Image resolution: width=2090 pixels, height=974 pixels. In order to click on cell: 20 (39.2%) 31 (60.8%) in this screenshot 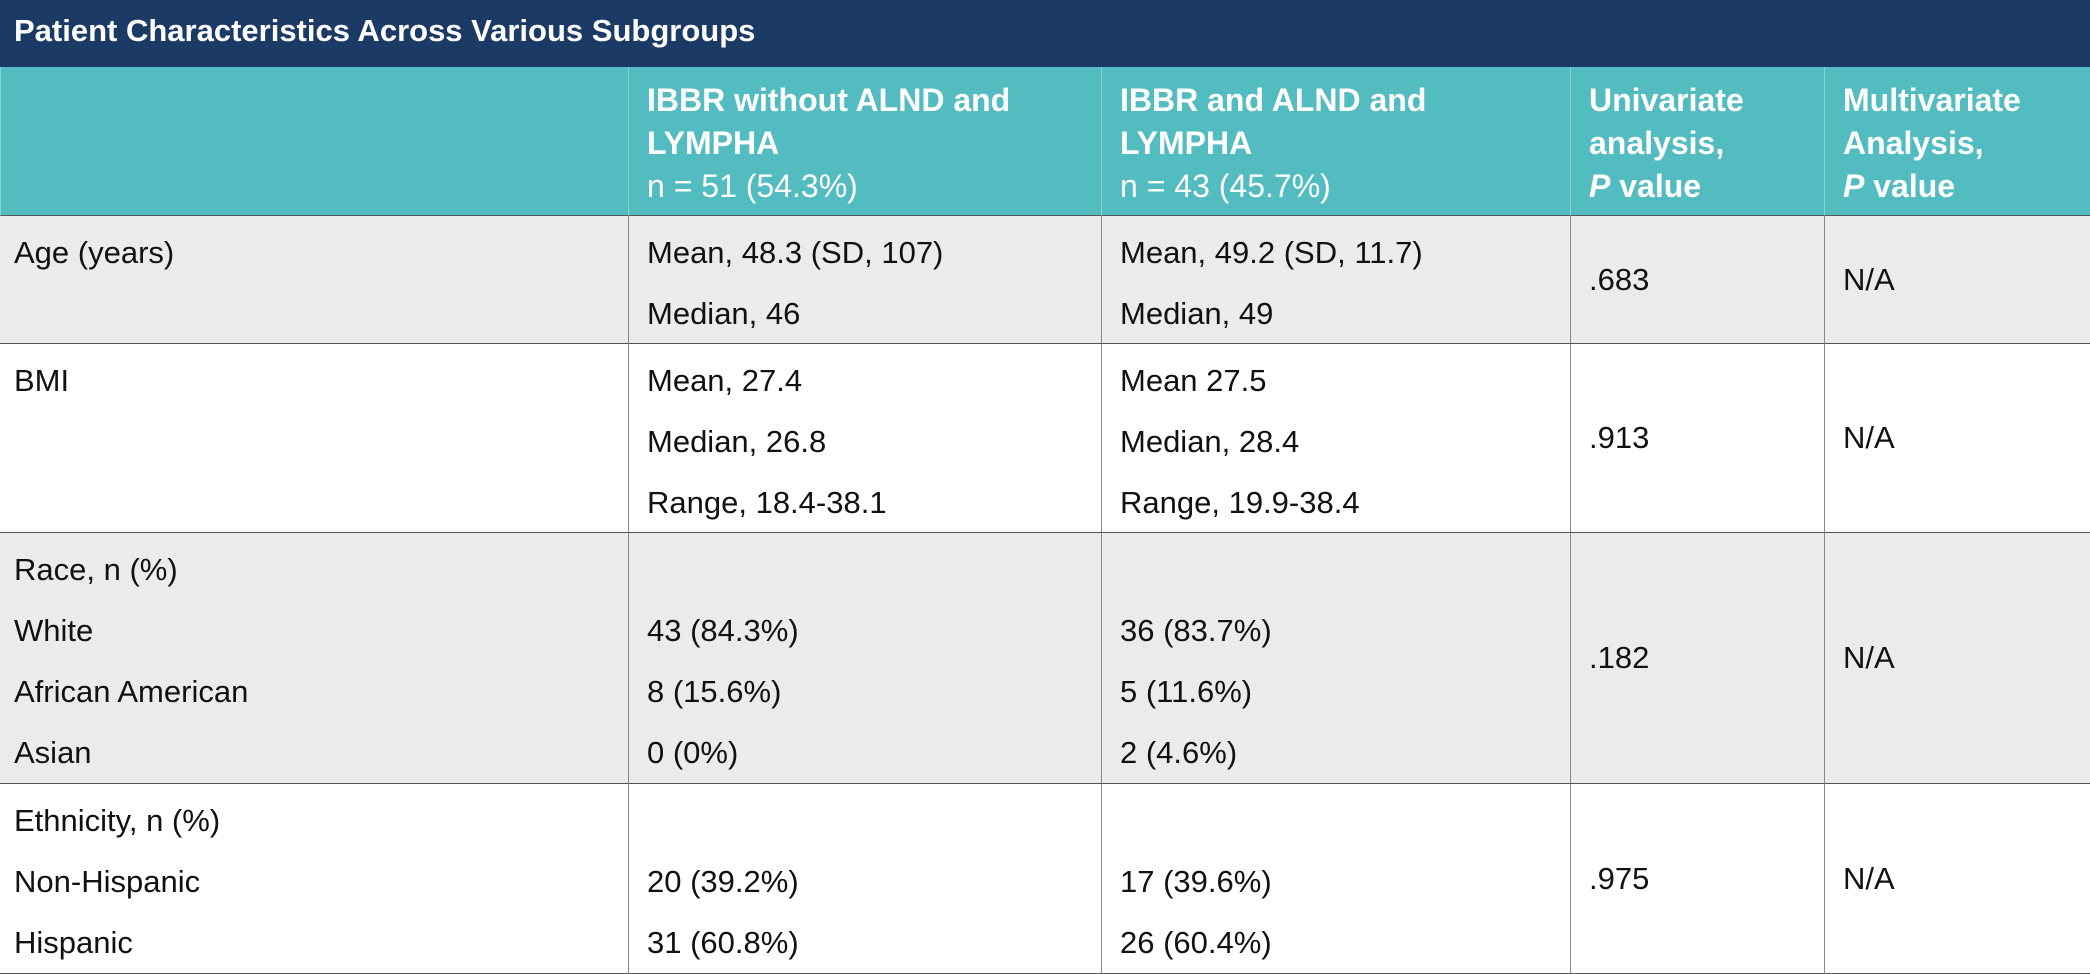, I will do `click(864, 879)`.